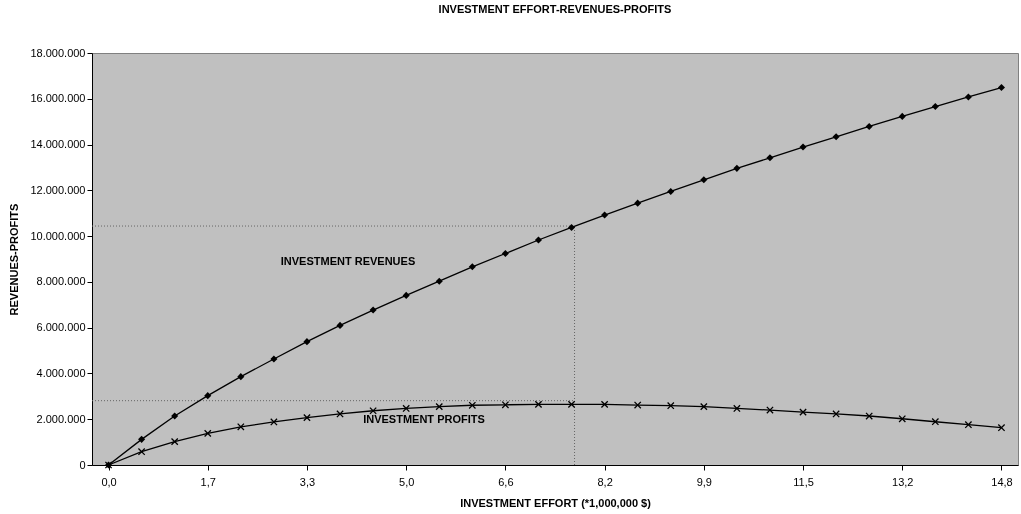 Image resolution: width=1021 pixels, height=514 pixels. Describe the element at coordinates (307, 481) in the screenshot. I see `x-tick-label: 3,3` at that location.